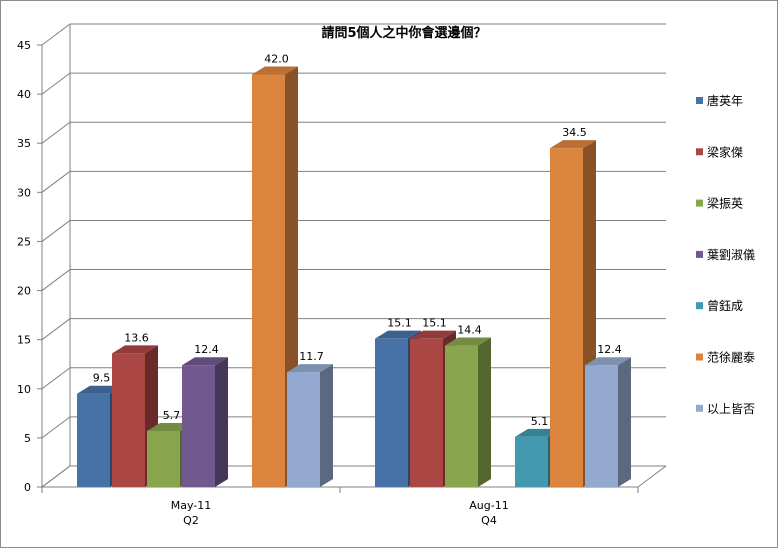 Image resolution: width=778 pixels, height=548 pixels. I want to click on floor-right-edge, so click(652, 476).